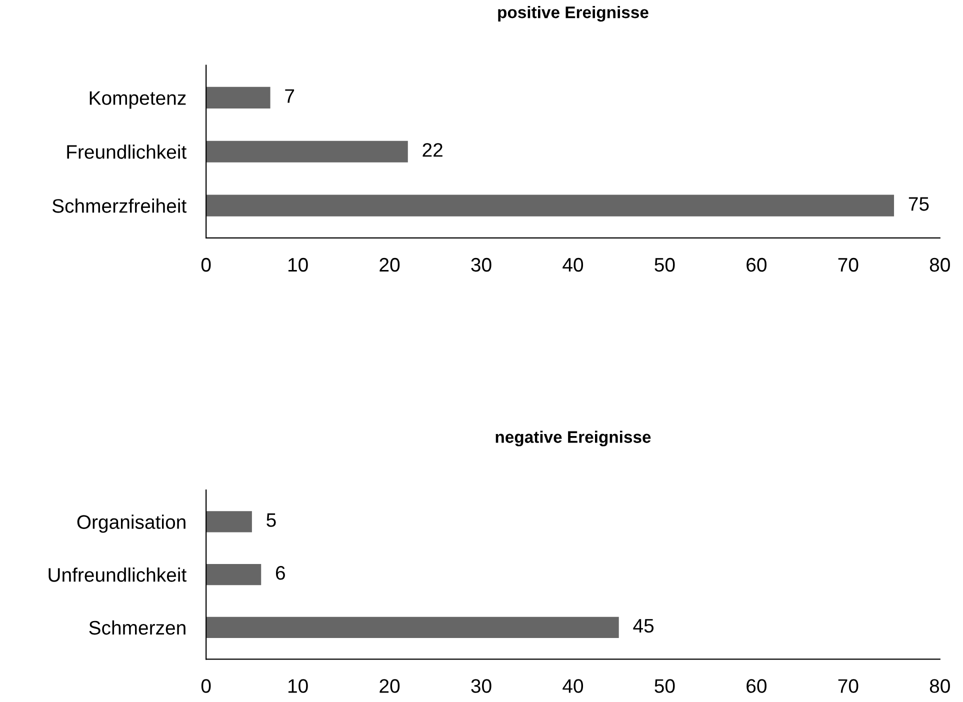 The image size is (963, 702). Describe the element at coordinates (126, 151) in the screenshot. I see `y-tick-label: Freundlichkeit` at that location.